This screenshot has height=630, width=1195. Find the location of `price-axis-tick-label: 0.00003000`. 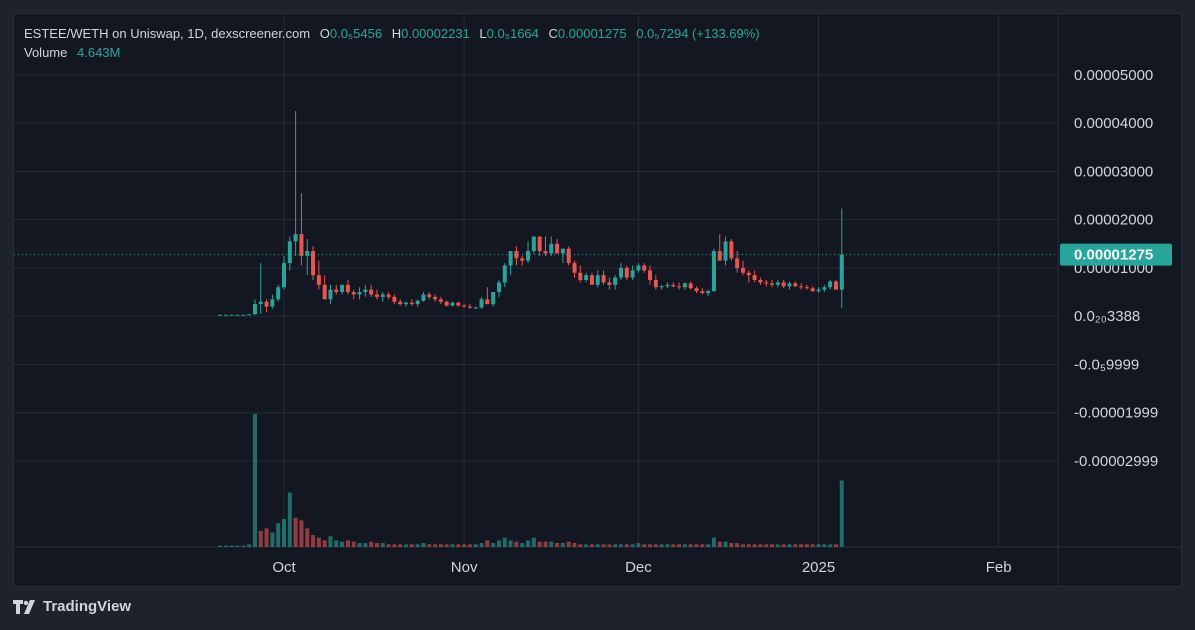

price-axis-tick-label: 0.00003000 is located at coordinates (1113, 171).